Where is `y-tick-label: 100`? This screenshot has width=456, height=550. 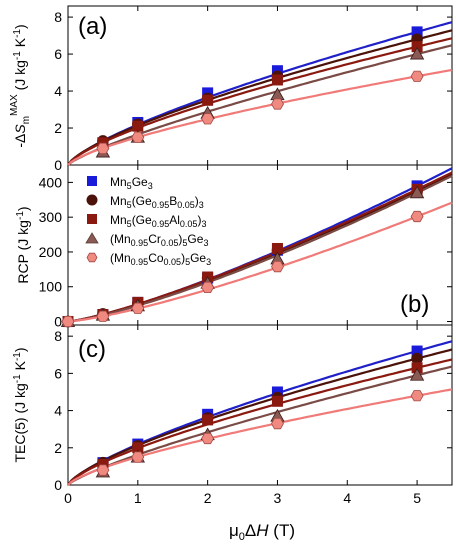
y-tick-label: 100 is located at coordinates (51, 287).